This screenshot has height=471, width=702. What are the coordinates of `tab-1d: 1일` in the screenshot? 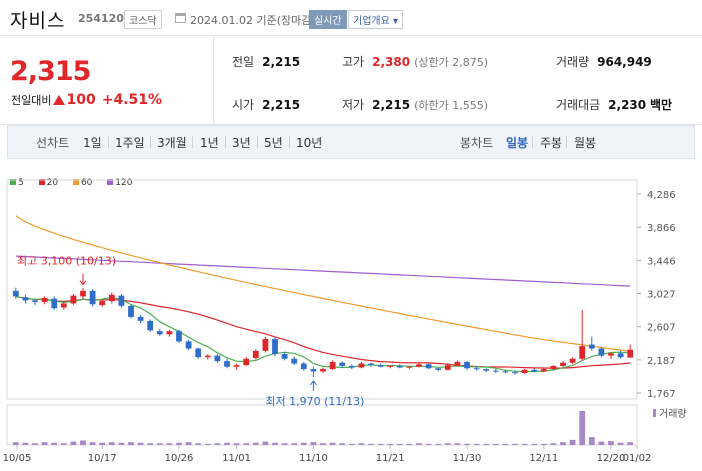 It's located at (92, 143).